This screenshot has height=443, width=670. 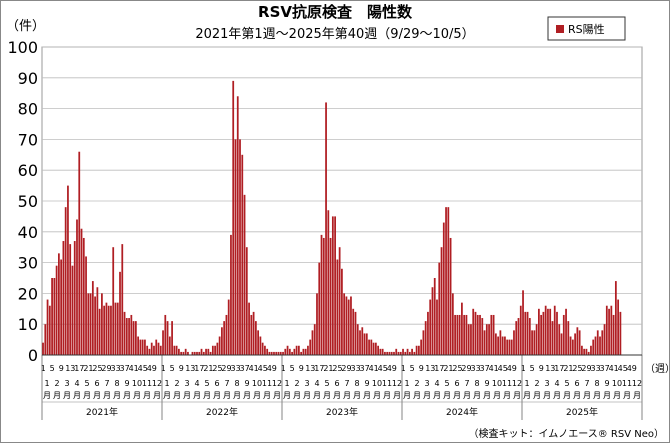 What do you see at coordinates (76, 383) in the screenshot?
I see `month-label: 4` at bounding box center [76, 383].